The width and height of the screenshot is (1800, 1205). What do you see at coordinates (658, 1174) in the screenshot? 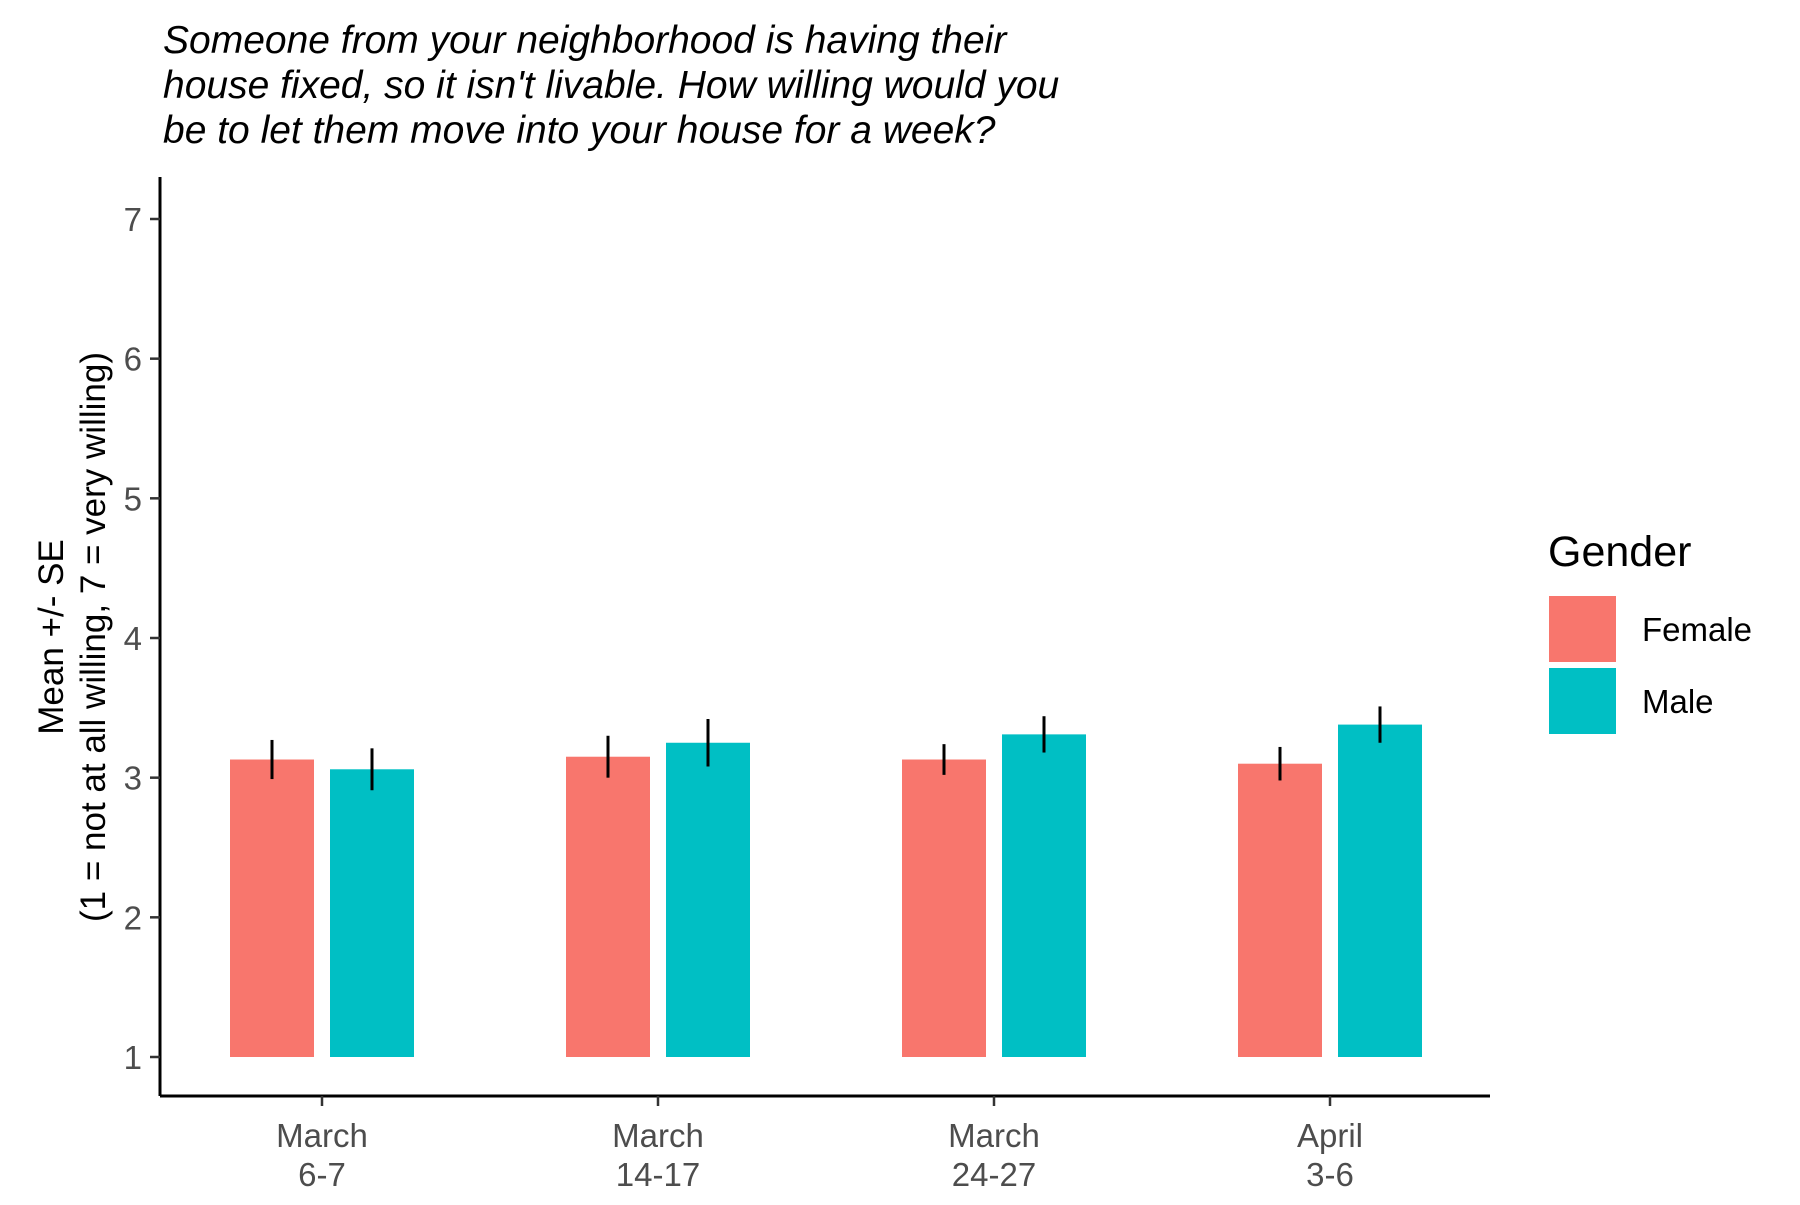
I see `x-tick-label: 14-17` at bounding box center [658, 1174].